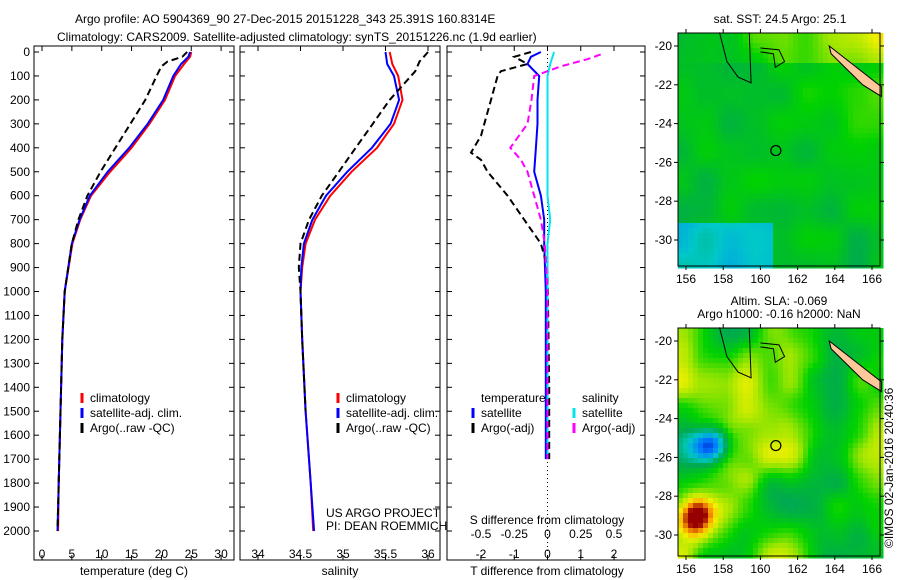 Image resolution: width=900 pixels, height=580 pixels. I want to click on x-axis-label: T difference from climatology, so click(547, 571).